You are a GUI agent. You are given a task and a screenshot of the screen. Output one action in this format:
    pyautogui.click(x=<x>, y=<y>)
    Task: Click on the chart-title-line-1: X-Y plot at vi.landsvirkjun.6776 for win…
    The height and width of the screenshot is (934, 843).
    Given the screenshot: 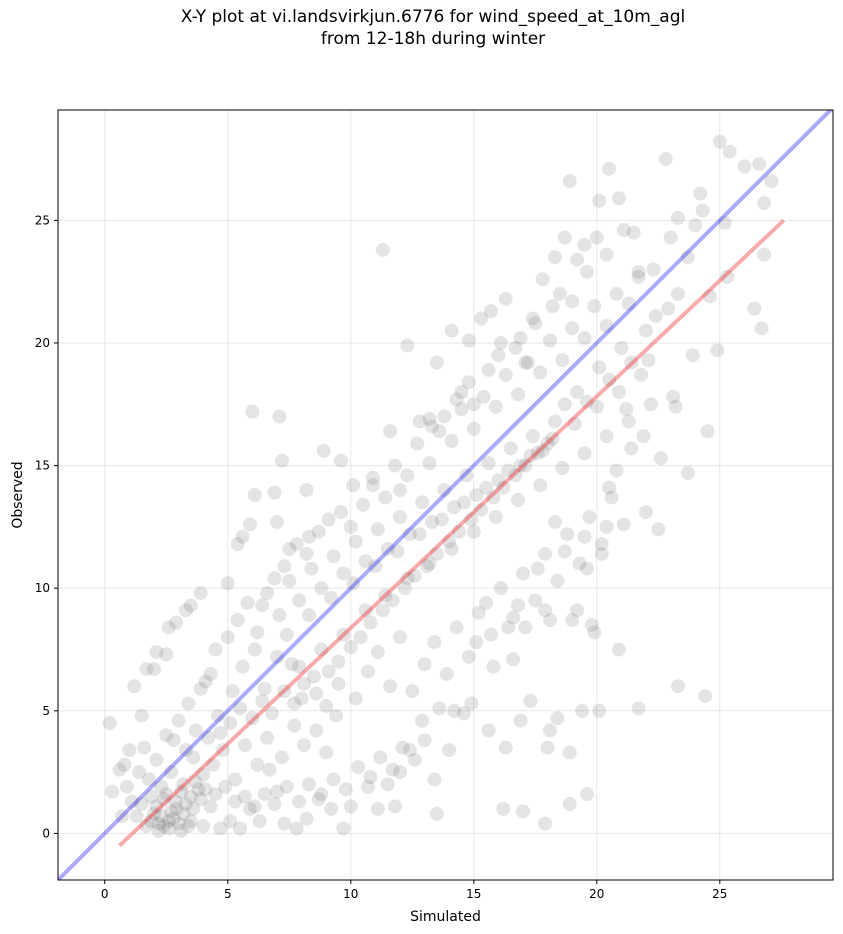 What is the action you would take?
    pyautogui.click(x=433, y=17)
    